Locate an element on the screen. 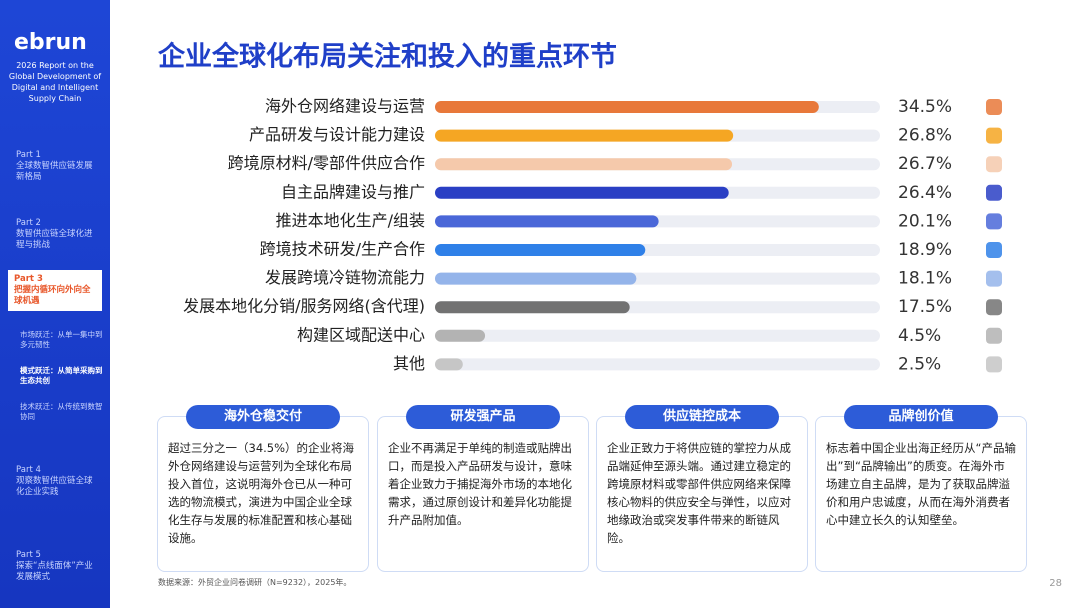 This screenshot has width=1080, height=608. value-label: 34.5% is located at coordinates (925, 107).